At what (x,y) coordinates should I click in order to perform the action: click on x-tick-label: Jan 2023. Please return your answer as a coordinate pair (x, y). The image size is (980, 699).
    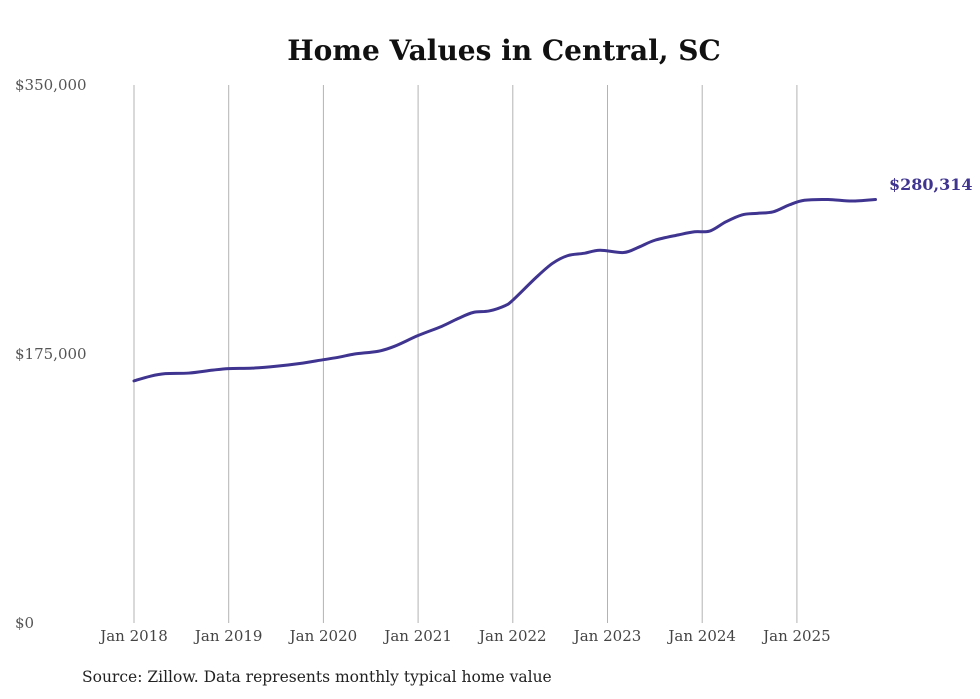
    Looking at the image, I should click on (607, 636).